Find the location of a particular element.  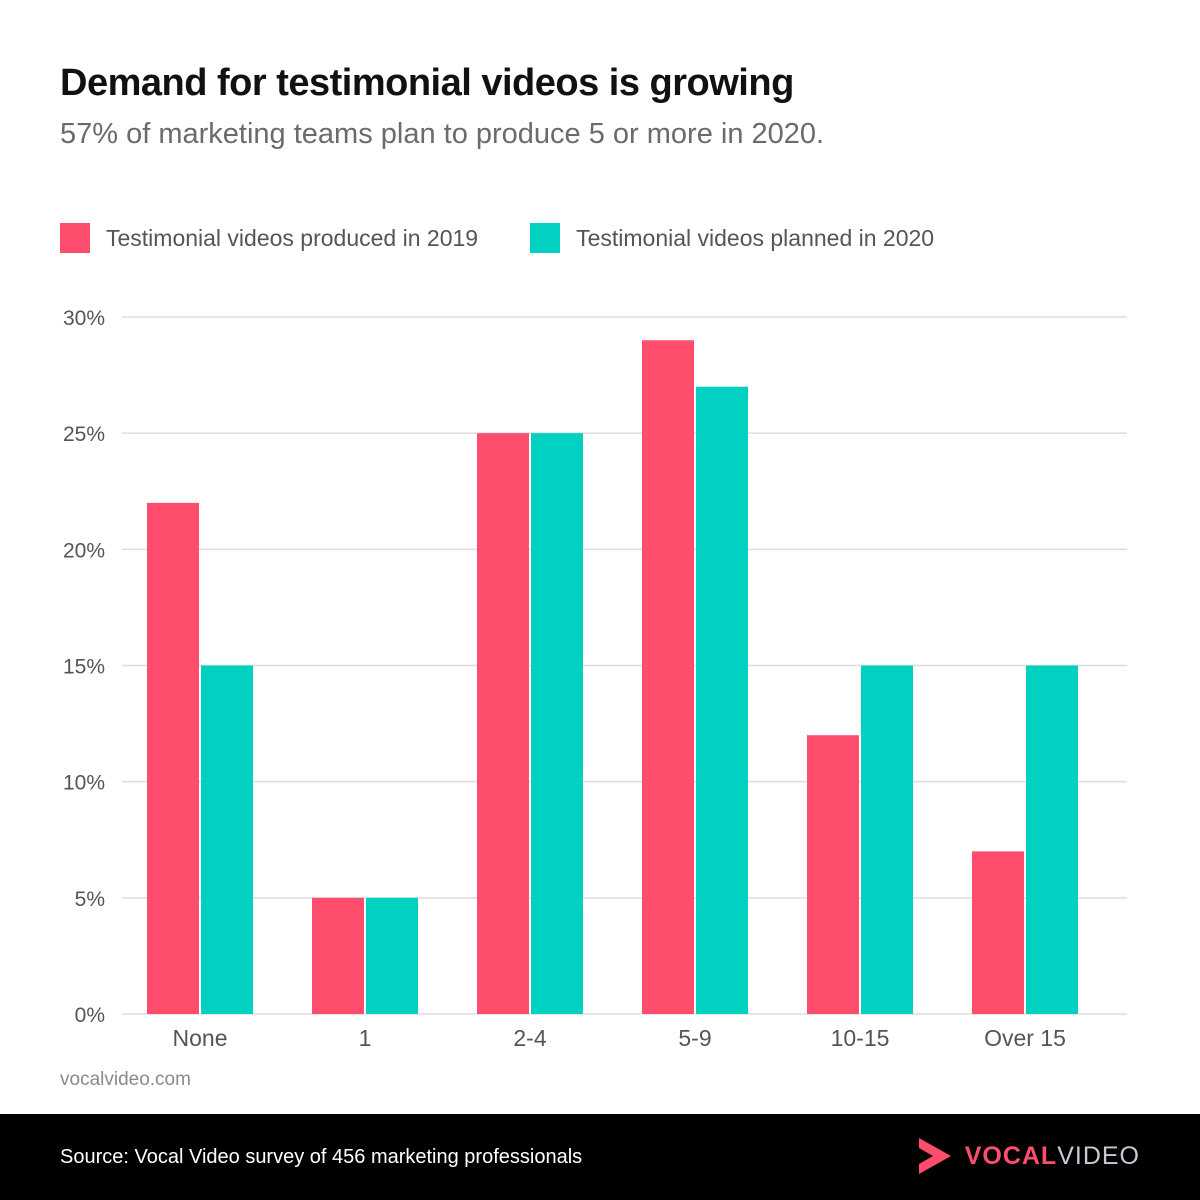

brand-logo-text: VOCALVIDEO is located at coordinates (1052, 1156).